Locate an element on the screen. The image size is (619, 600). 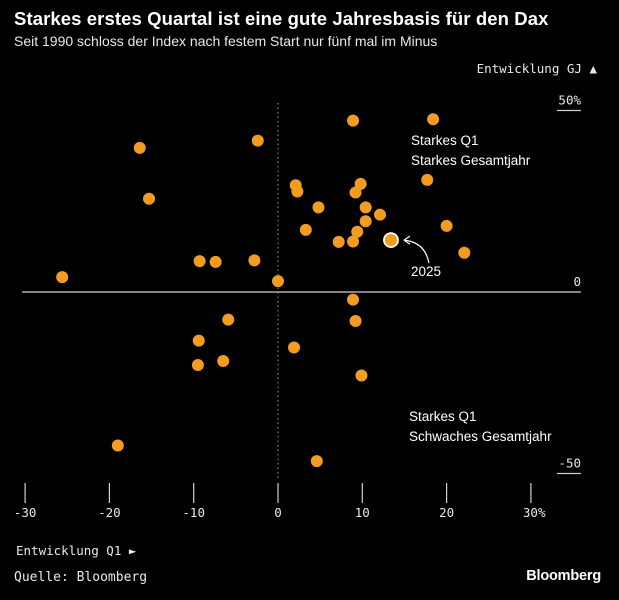
x-tick-label: -30 is located at coordinates (25, 512).